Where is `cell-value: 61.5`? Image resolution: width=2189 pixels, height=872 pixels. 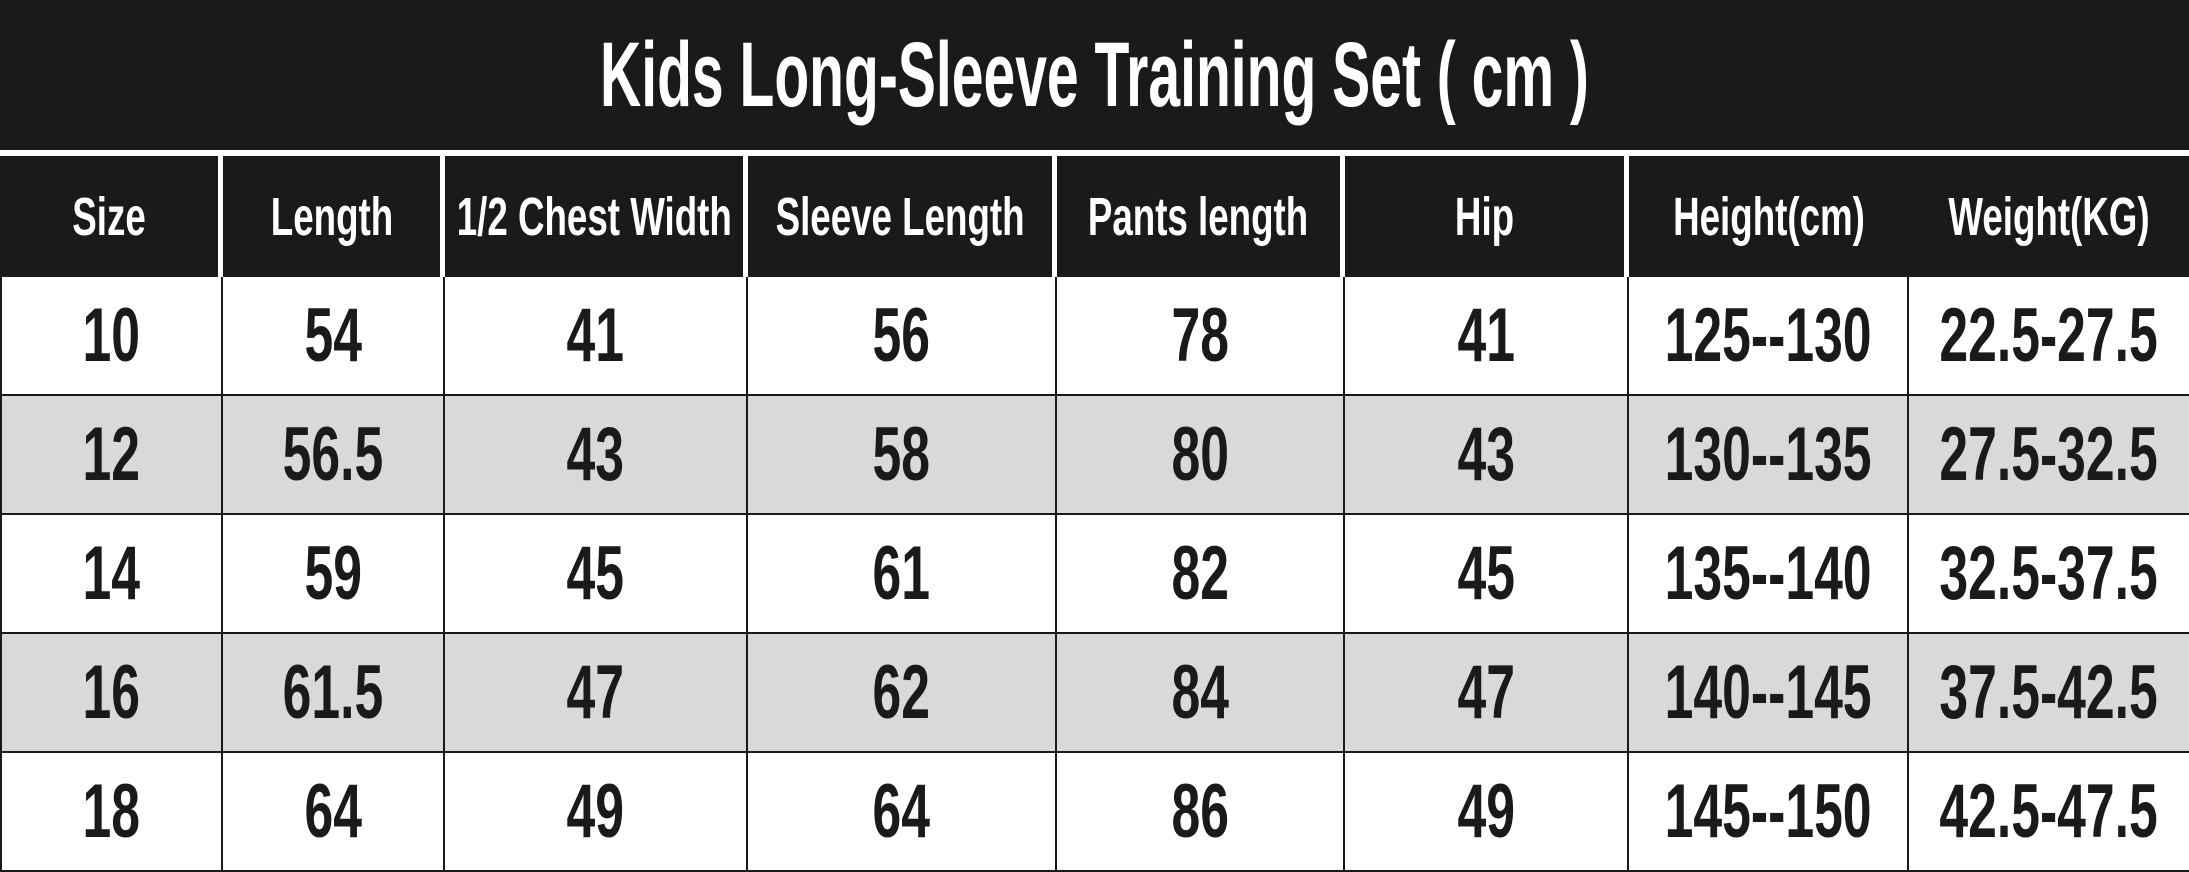 cell-value: 61.5 is located at coordinates (333, 692).